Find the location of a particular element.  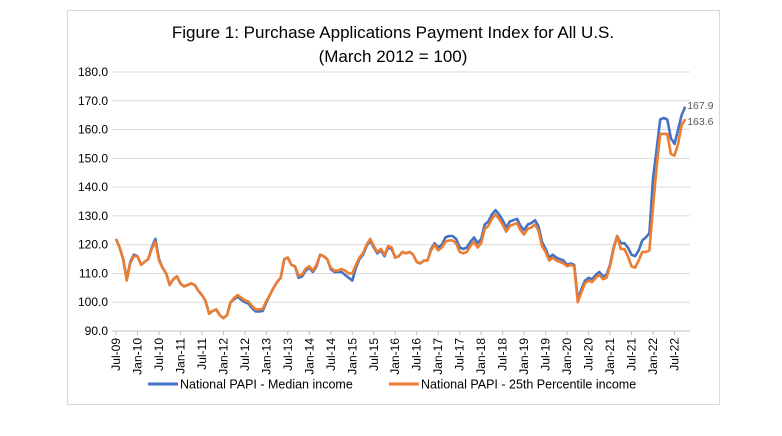

y-tick-label: 100.0 is located at coordinates (93, 302).